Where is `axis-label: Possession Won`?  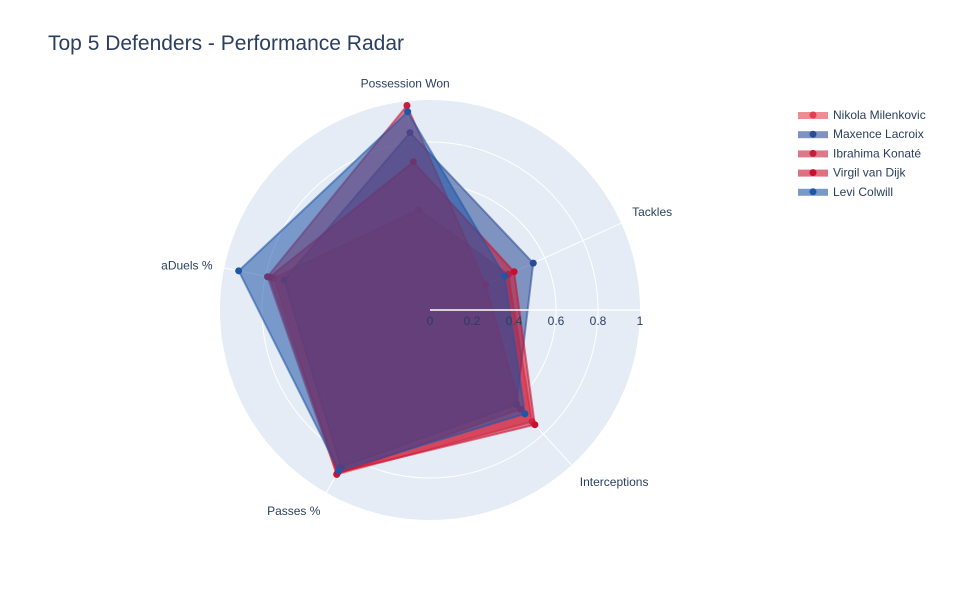 axis-label: Possession Won is located at coordinates (405, 83).